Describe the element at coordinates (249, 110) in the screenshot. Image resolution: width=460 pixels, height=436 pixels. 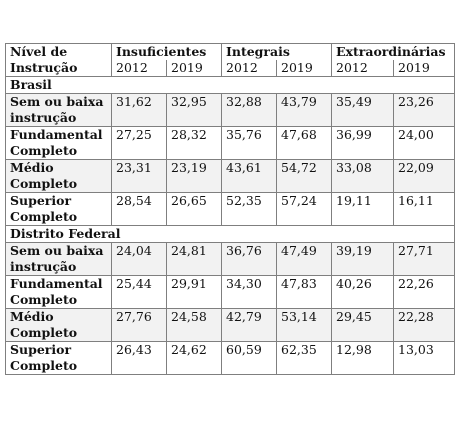
I see `value-cell: 32,88` at that location.